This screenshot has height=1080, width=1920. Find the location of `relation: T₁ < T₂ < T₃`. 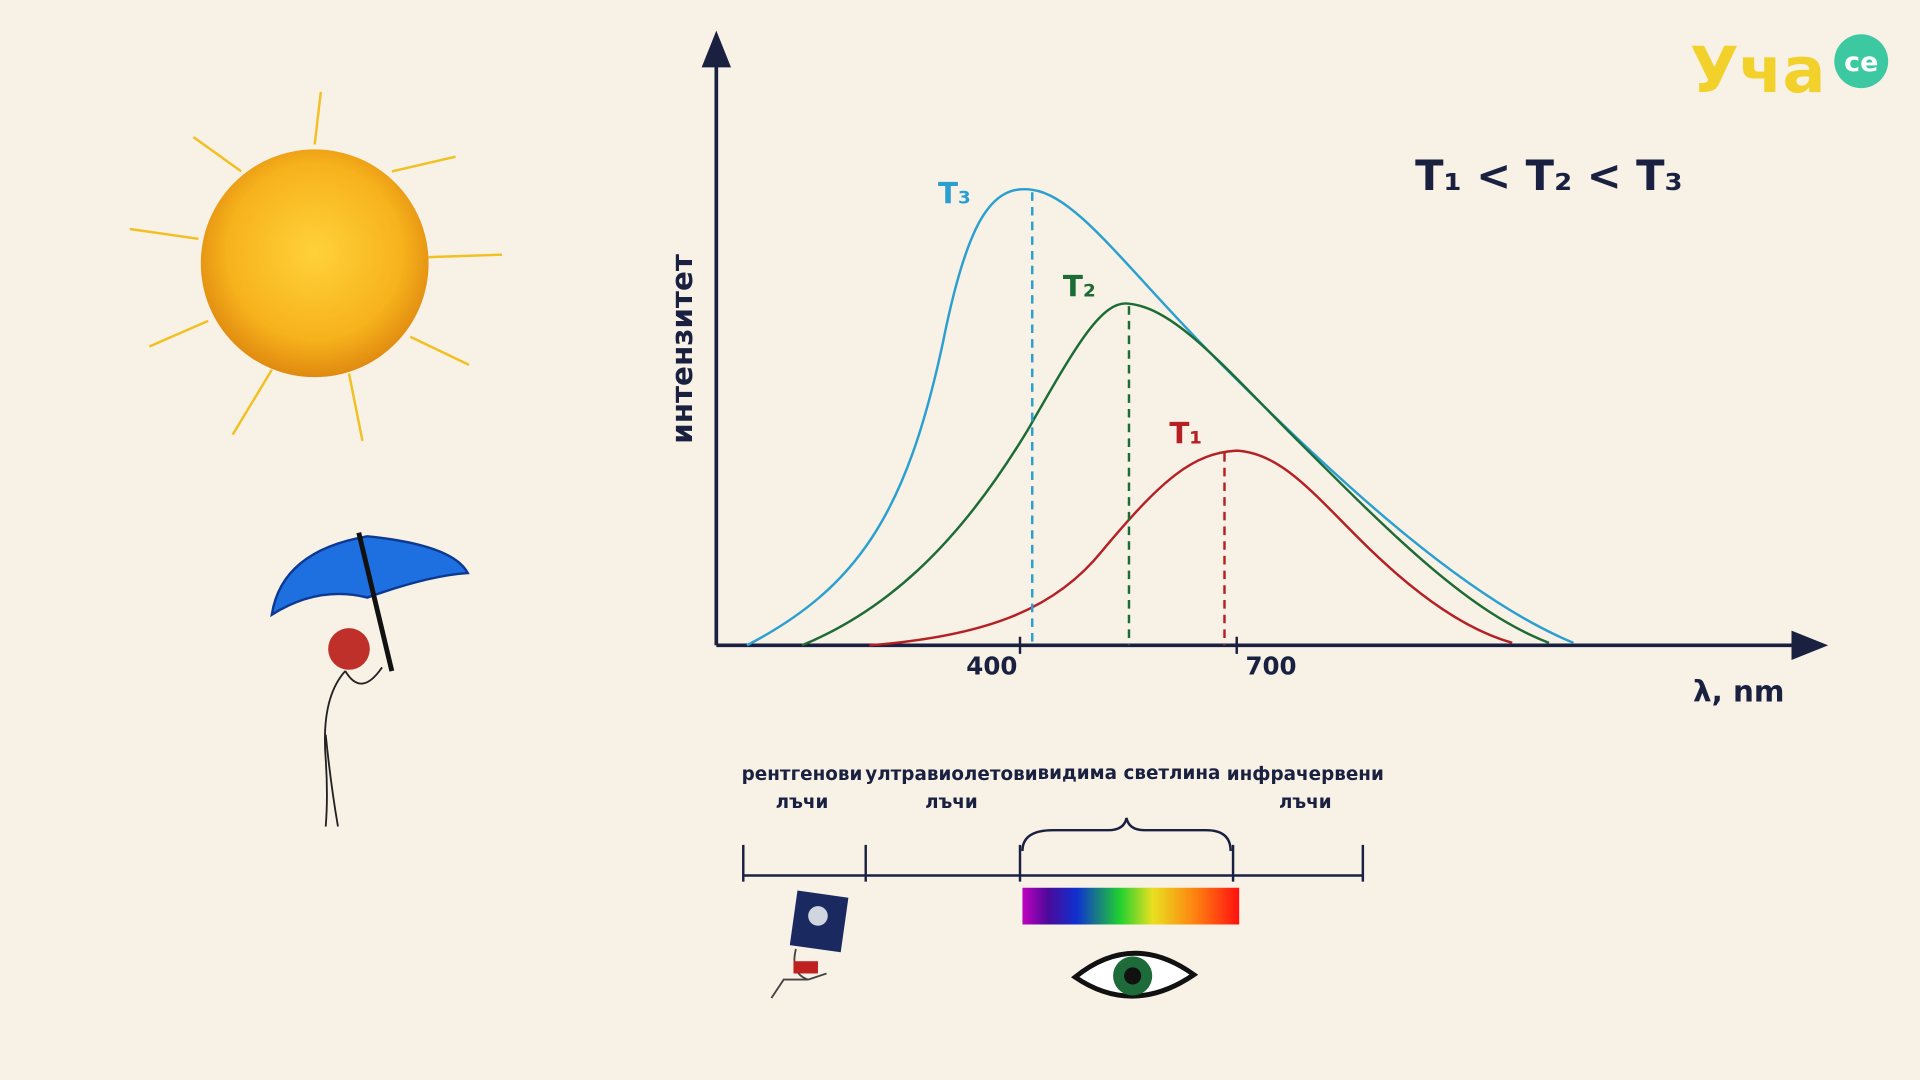

relation: T₁ < T₂ < T₃ is located at coordinates (1549, 175).